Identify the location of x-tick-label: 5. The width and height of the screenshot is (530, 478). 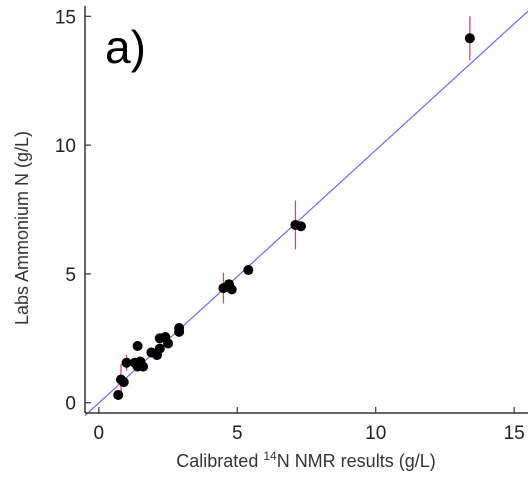
(237, 433).